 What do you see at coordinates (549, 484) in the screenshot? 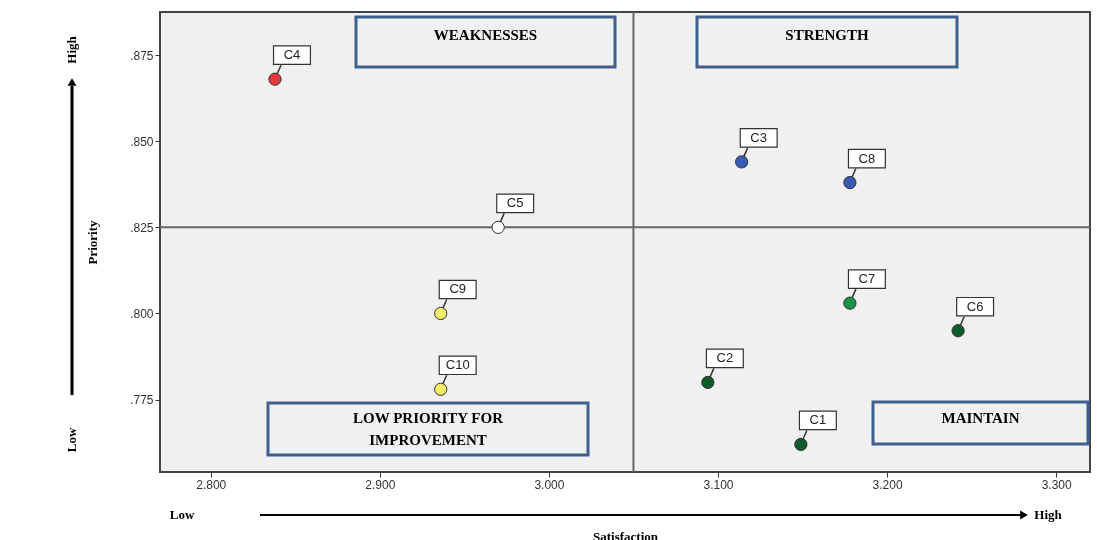
I see `x-tick-label: 3.000` at bounding box center [549, 484].